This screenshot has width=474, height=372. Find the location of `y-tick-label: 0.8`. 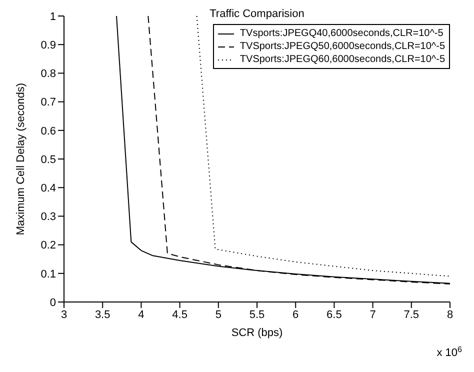

y-tick-label: 0.8 is located at coordinates (48, 74).